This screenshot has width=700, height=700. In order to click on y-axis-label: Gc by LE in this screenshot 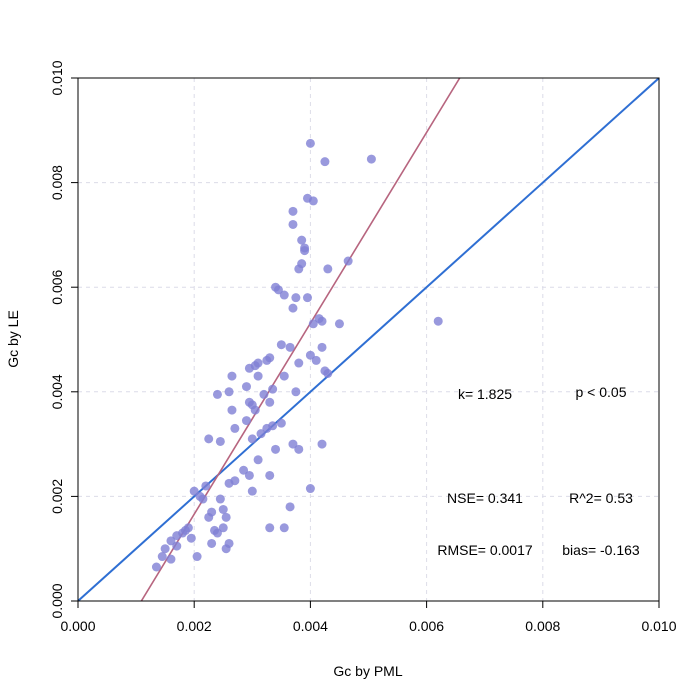, I will do `click(13, 339)`.